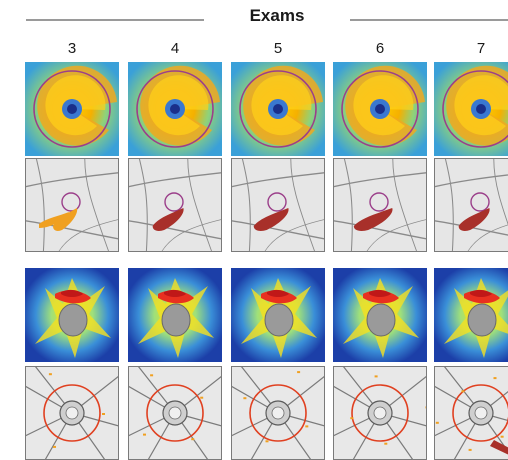 Image resolution: width=508 pixels, height=460 pixels. I want to click on exams-title: Exams, so click(277, 15).